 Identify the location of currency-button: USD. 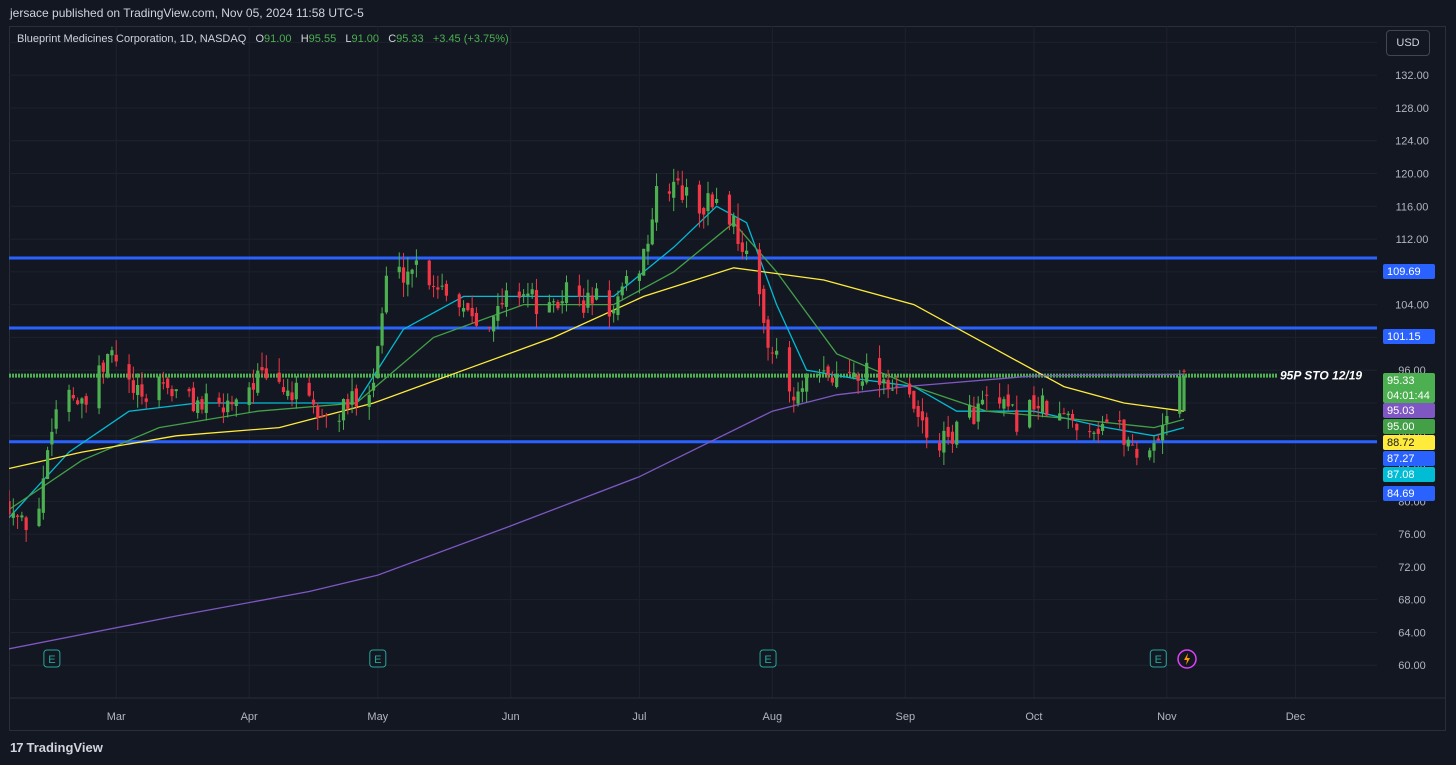
(1408, 43).